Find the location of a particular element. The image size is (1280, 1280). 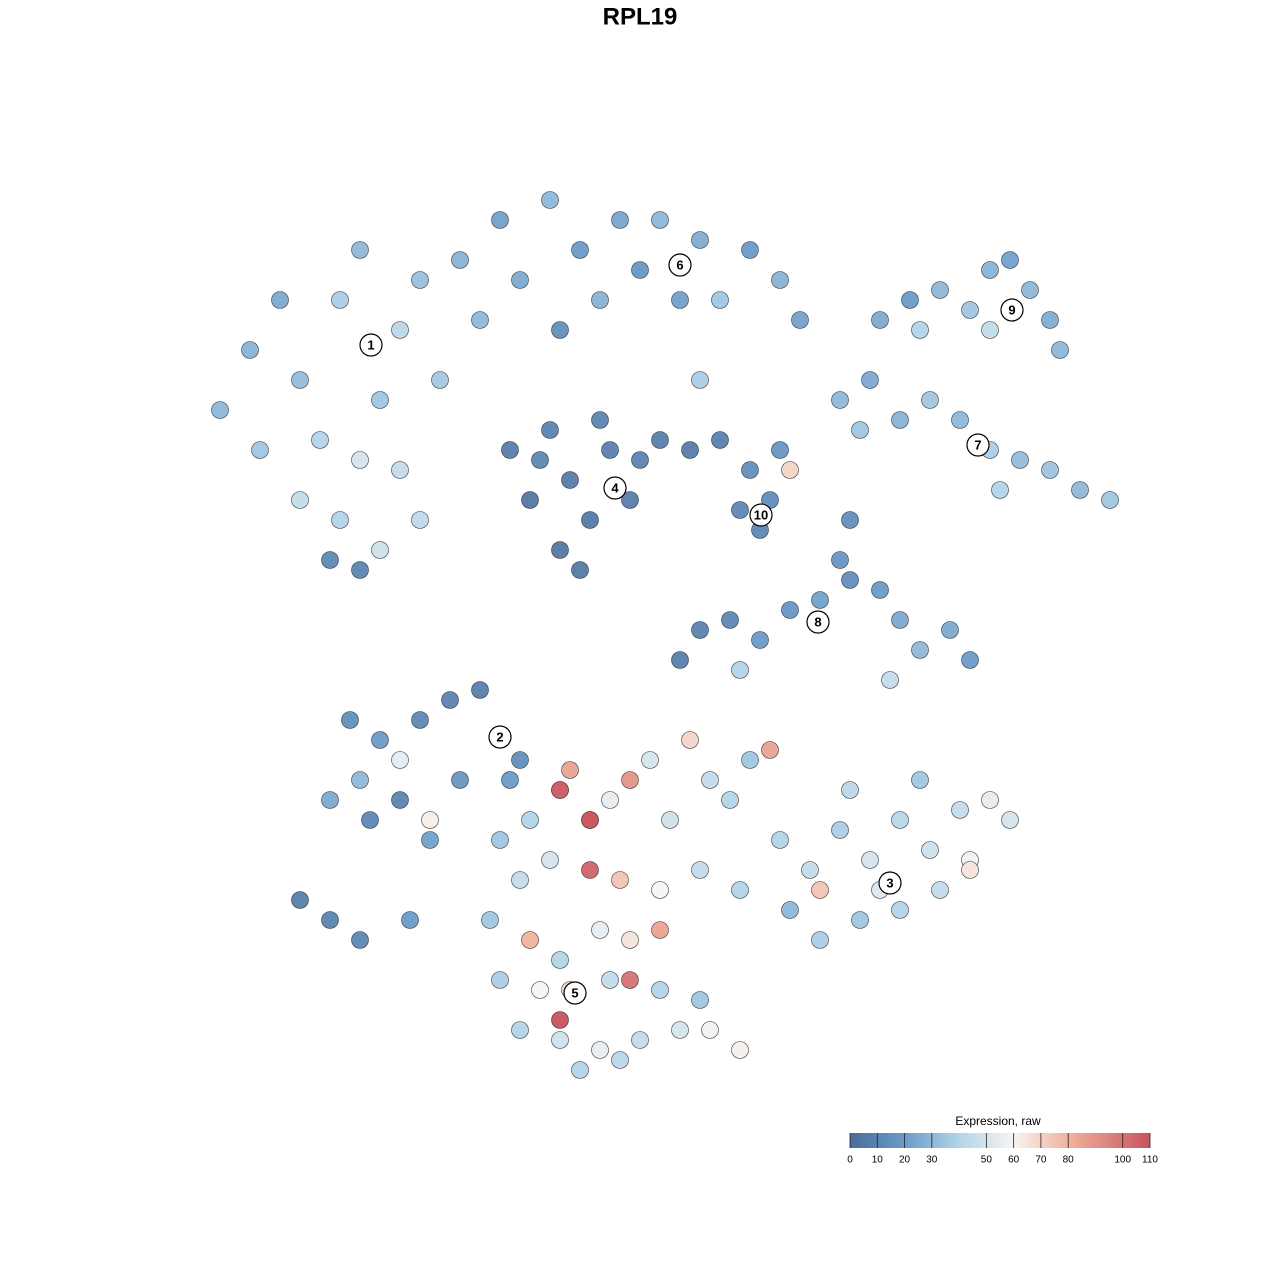

colorbar-title: Expression, raw is located at coordinates (998, 1121).